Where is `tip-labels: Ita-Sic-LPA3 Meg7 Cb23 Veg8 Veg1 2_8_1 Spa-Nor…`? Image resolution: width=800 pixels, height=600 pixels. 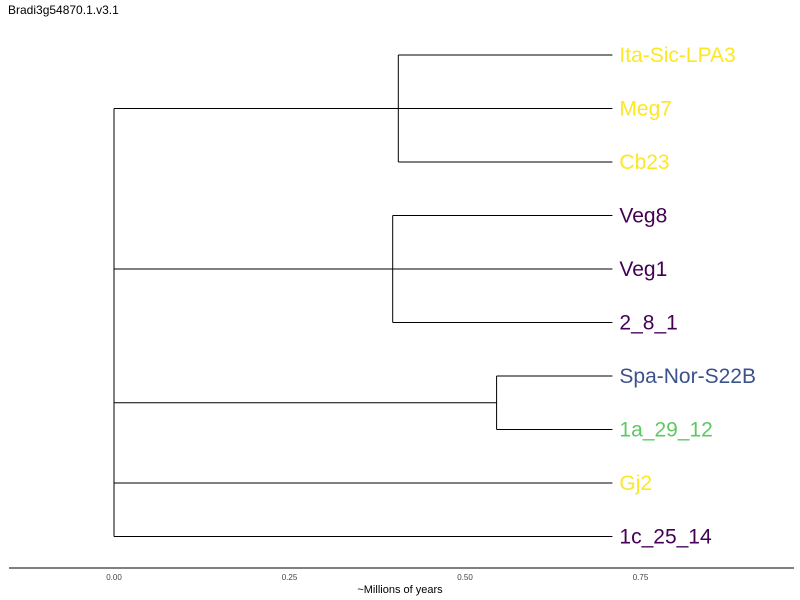
tip-labels: Ita-Sic-LPA3 Meg7 Cb23 Veg8 Veg1 2_8_1 Spa-Nor… is located at coordinates (687, 296).